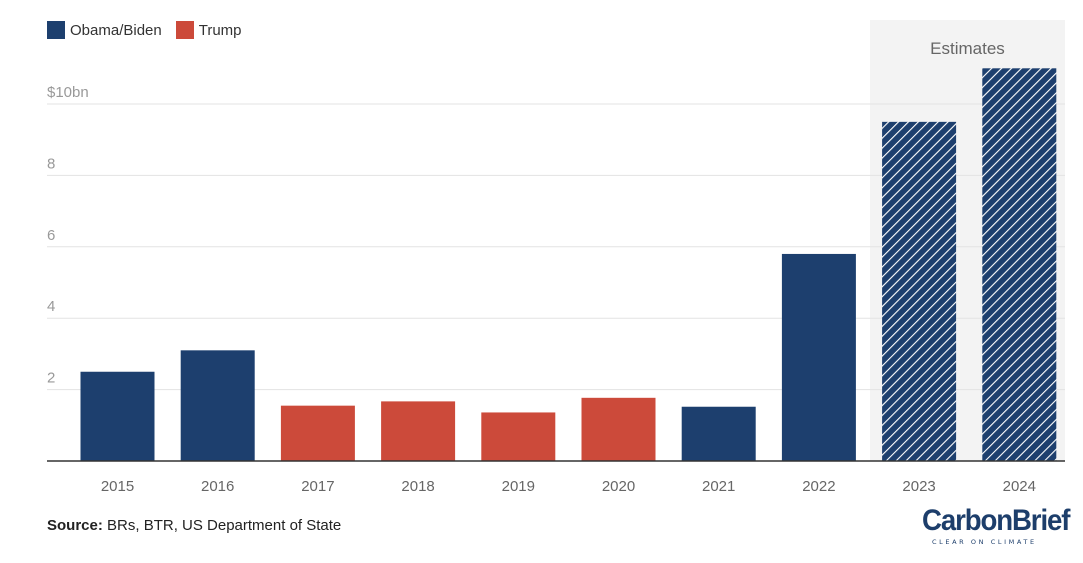 Image resolution: width=1083 pixels, height=563 pixels. What do you see at coordinates (984, 542) in the screenshot?
I see `logo-tagline: CLEAR ON CLIMATE` at bounding box center [984, 542].